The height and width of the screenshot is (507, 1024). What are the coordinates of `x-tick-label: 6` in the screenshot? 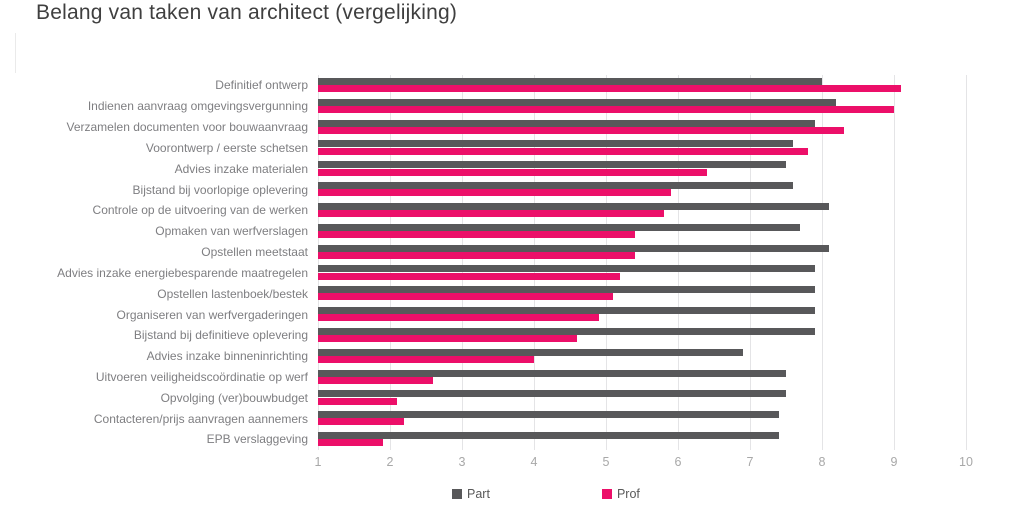 It's located at (678, 462).